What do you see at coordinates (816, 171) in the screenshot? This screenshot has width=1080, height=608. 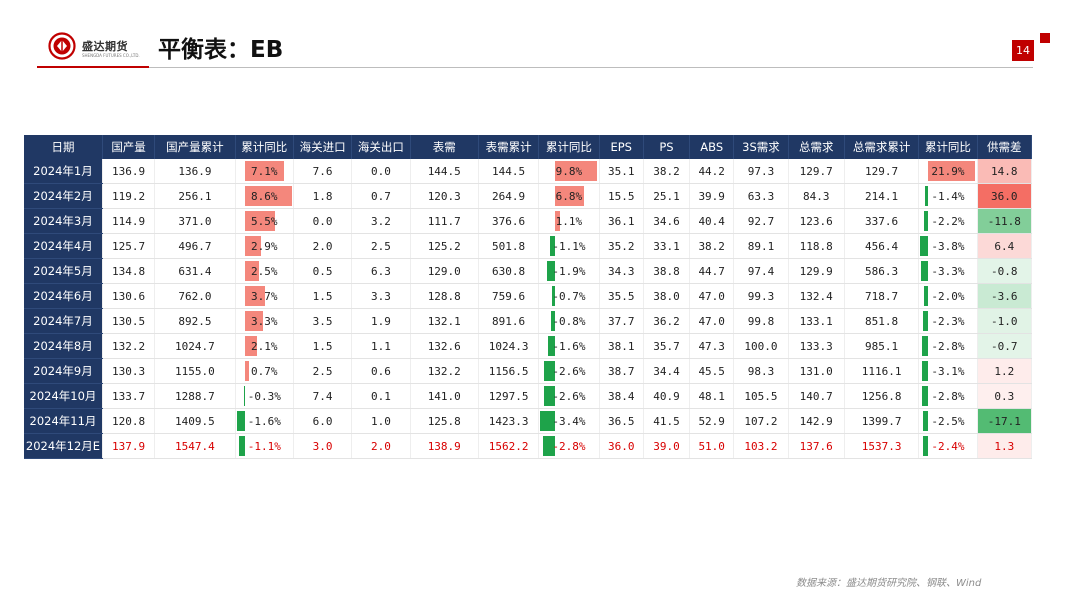 I see `cell-total-demand: 129.7` at bounding box center [816, 171].